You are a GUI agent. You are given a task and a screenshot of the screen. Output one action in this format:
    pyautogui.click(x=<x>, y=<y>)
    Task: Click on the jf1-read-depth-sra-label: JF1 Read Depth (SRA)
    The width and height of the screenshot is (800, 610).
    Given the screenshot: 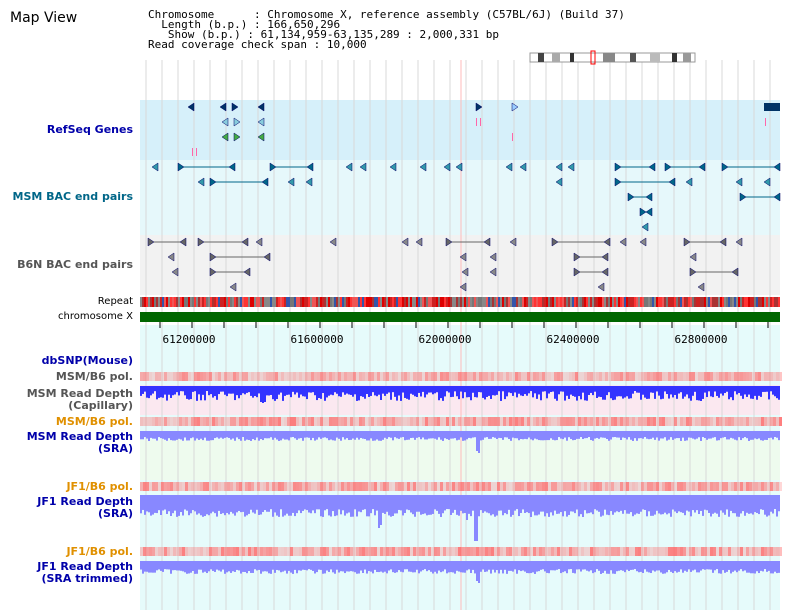 What is the action you would take?
    pyautogui.click(x=85, y=508)
    